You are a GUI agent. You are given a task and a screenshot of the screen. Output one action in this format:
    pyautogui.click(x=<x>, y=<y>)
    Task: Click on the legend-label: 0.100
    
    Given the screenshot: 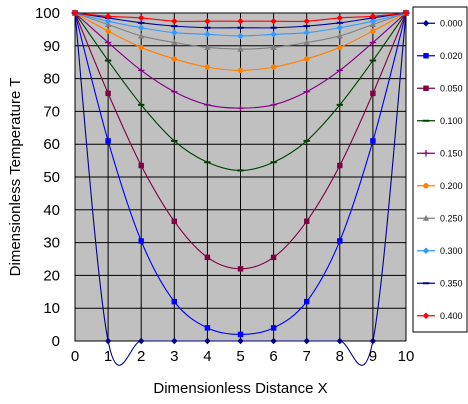 What is the action you would take?
    pyautogui.click(x=451, y=121)
    